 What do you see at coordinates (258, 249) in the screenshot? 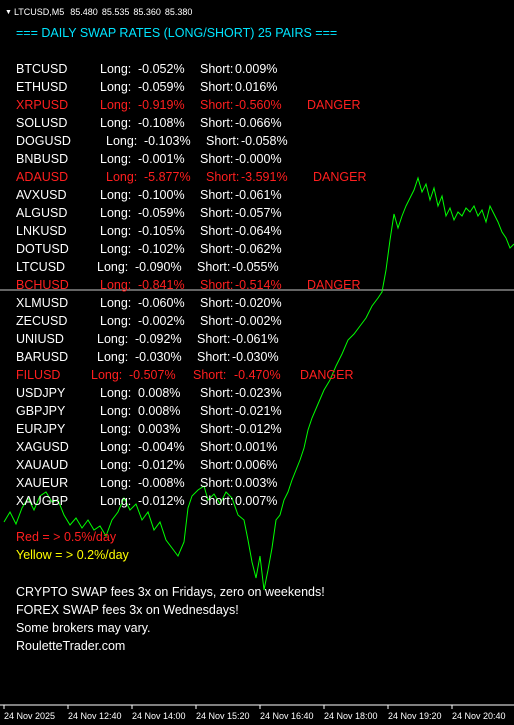
I see `short-value: -0.062%` at bounding box center [258, 249].